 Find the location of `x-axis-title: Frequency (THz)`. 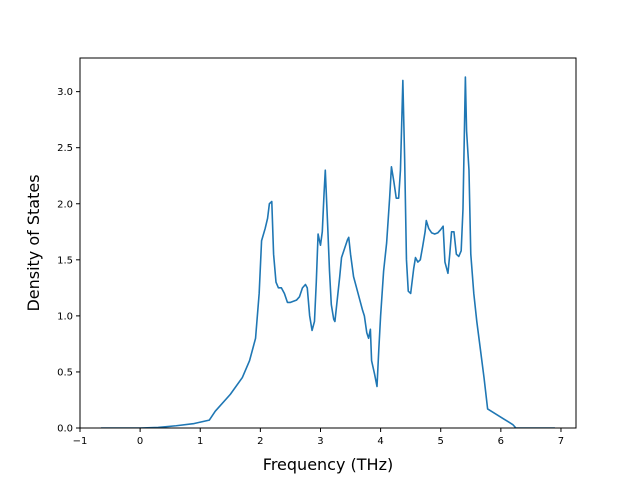

x-axis-title: Frequency (THz) is located at coordinates (328, 464).